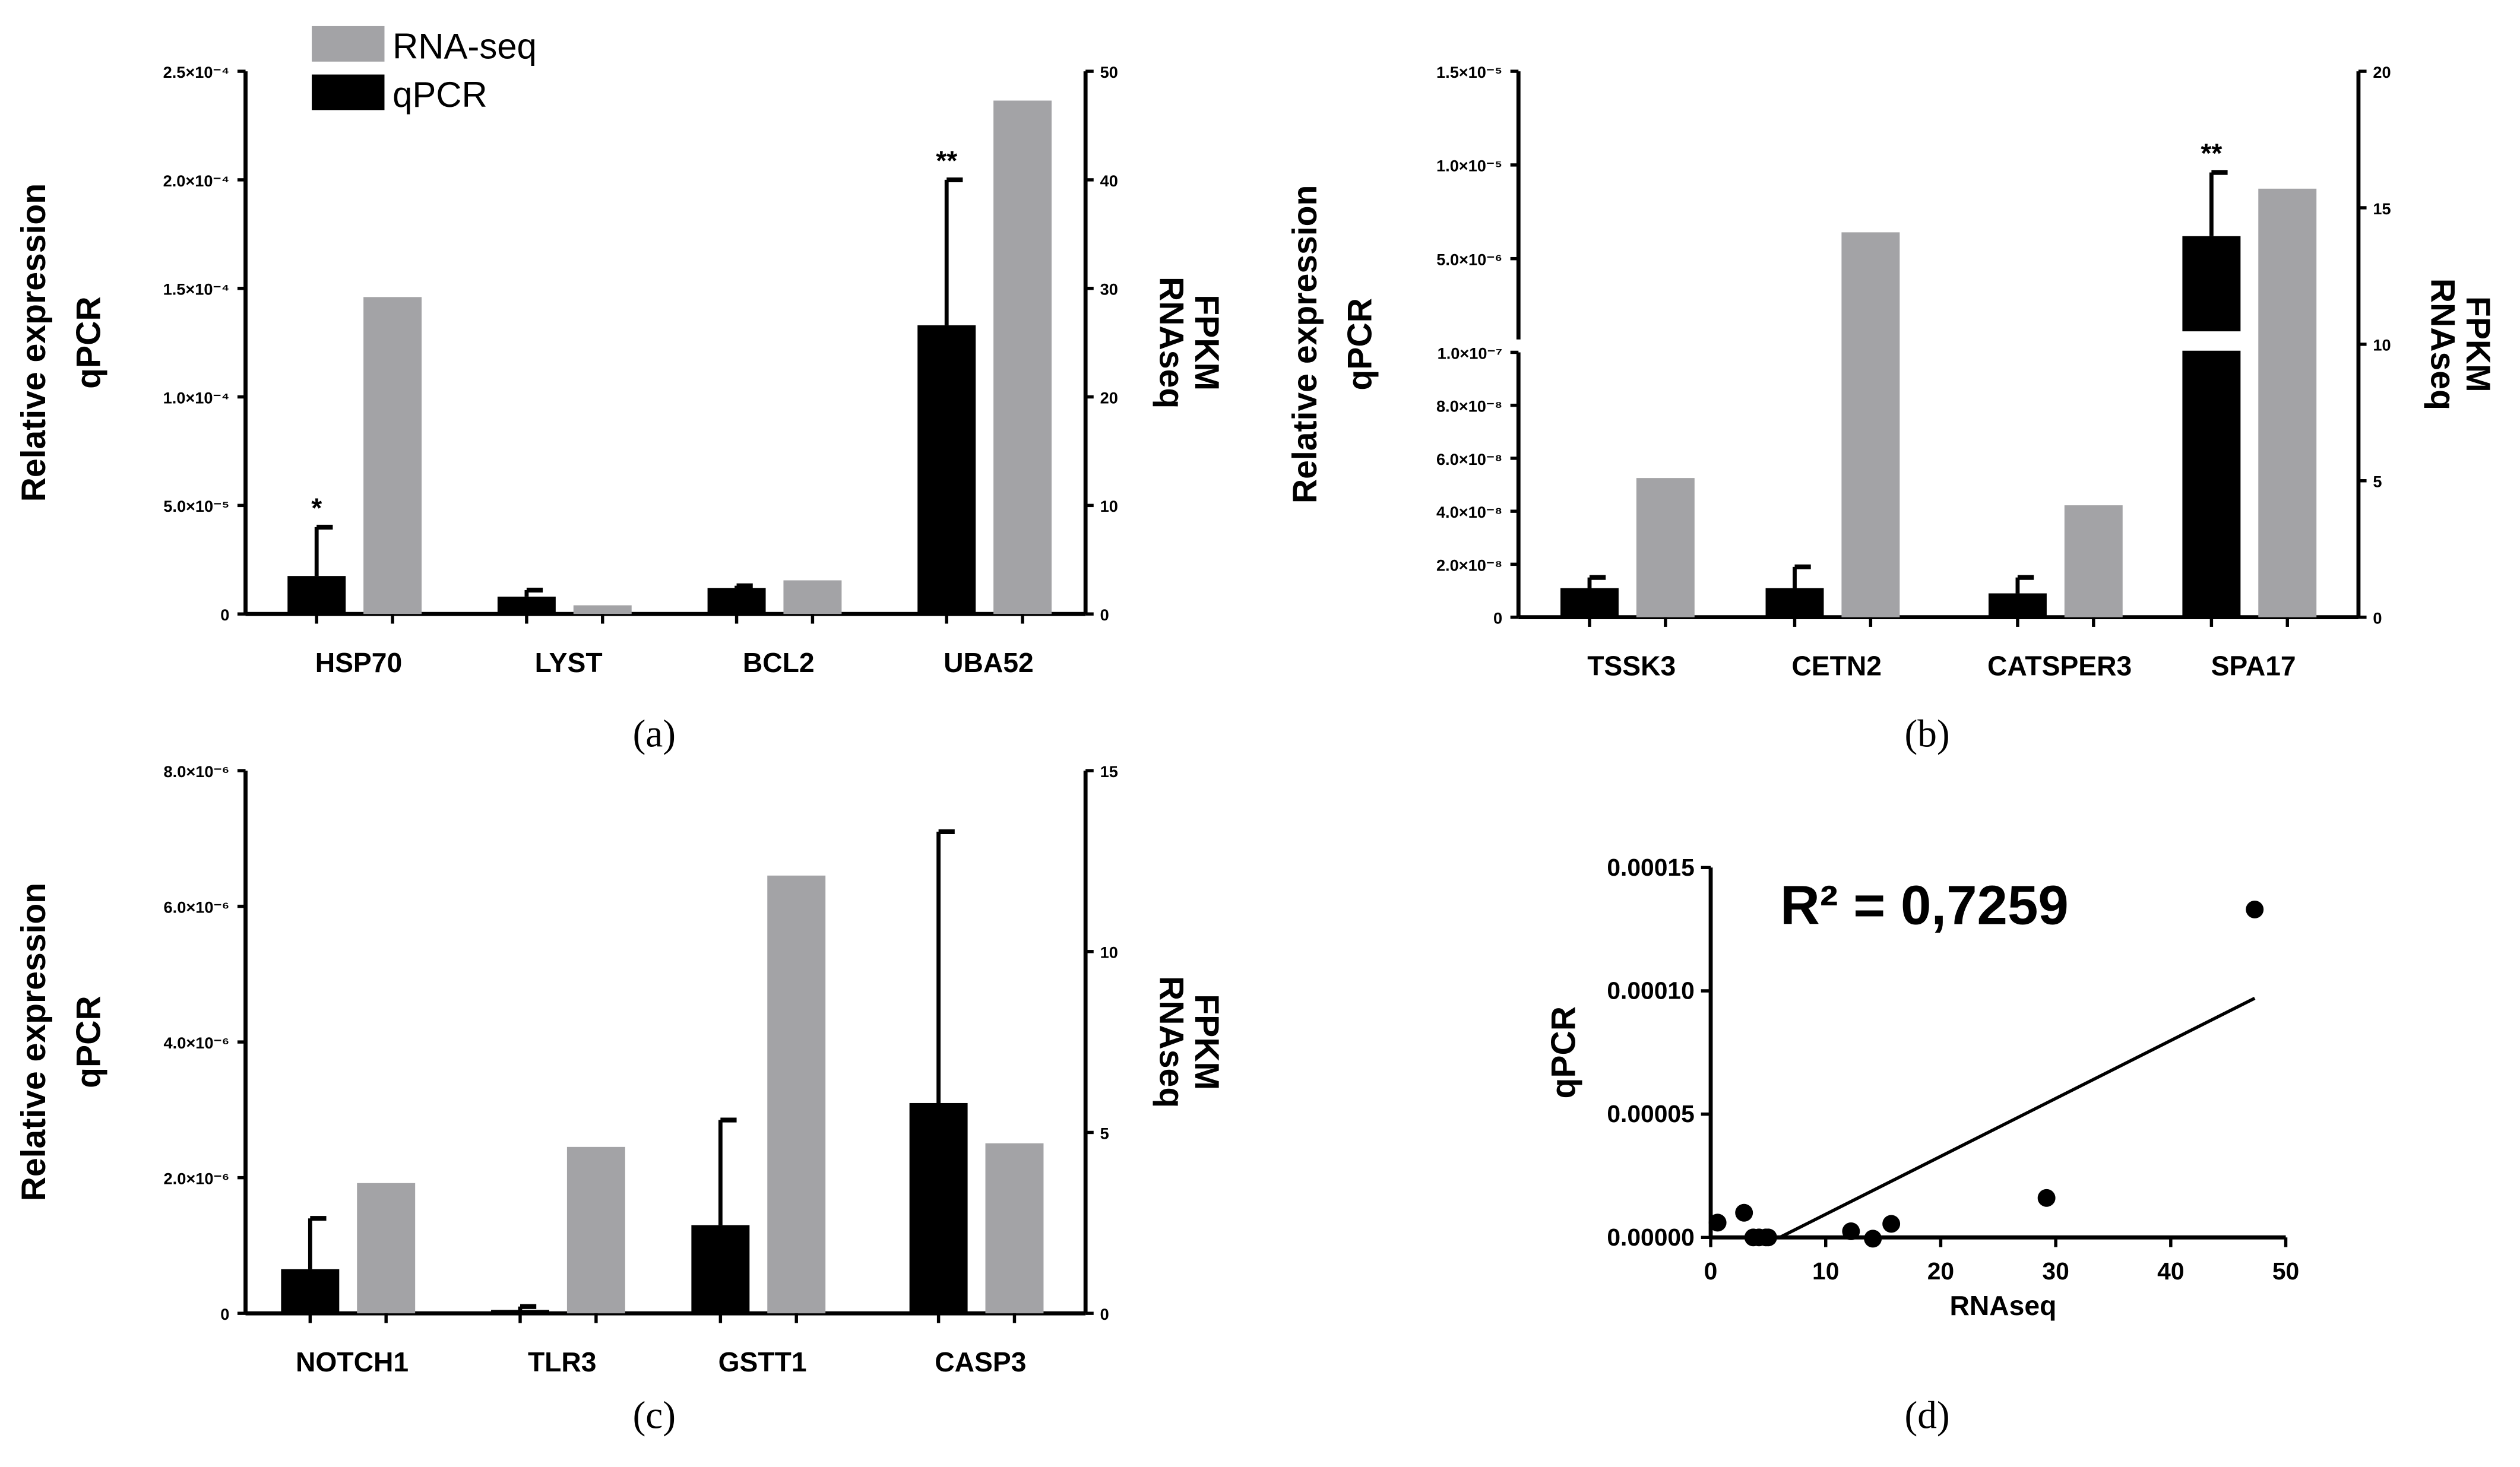 Image resolution: width=2520 pixels, height=1467 pixels. Describe the element at coordinates (352, 1361) in the screenshot. I see `category-label: NOTCH1` at that location.